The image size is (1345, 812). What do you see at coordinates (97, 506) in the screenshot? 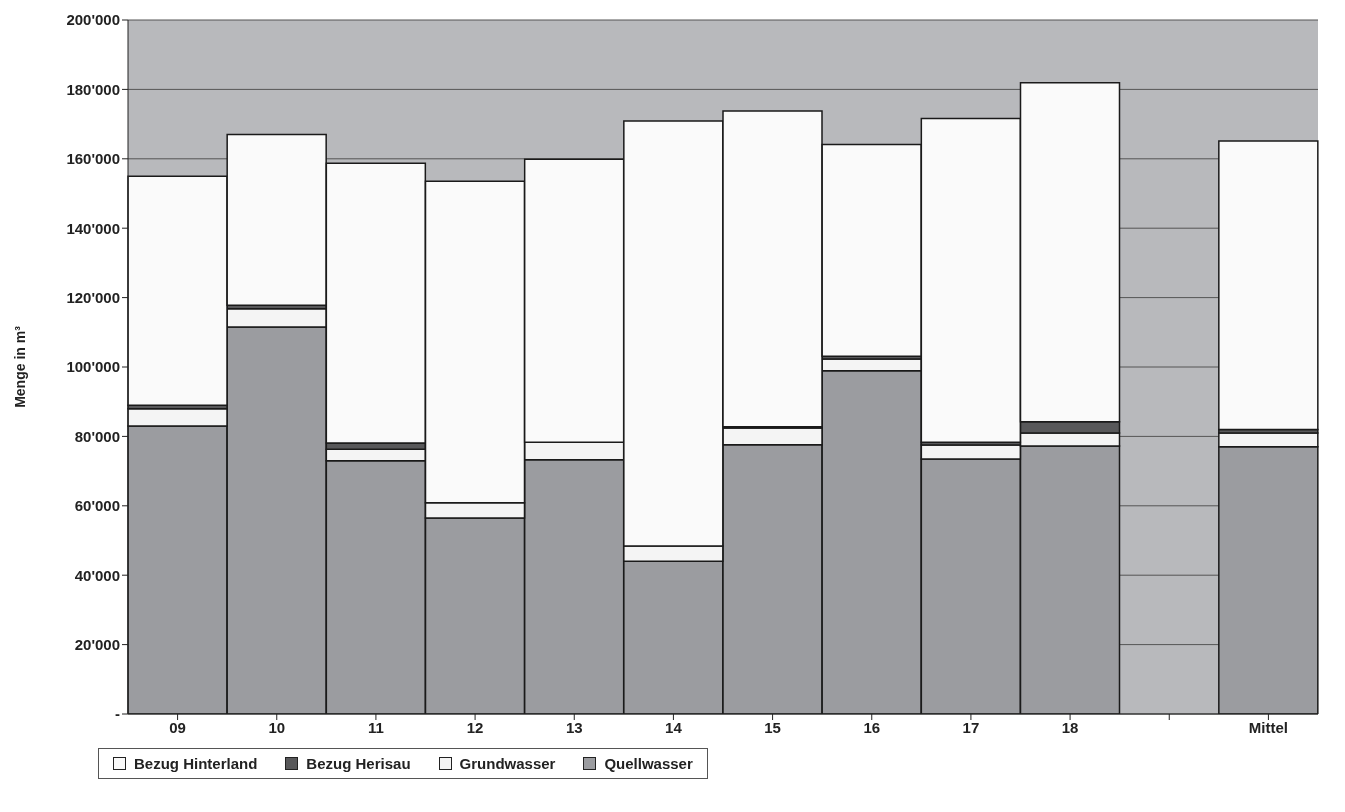
I see `y-tick-label: 60'000` at bounding box center [97, 506].